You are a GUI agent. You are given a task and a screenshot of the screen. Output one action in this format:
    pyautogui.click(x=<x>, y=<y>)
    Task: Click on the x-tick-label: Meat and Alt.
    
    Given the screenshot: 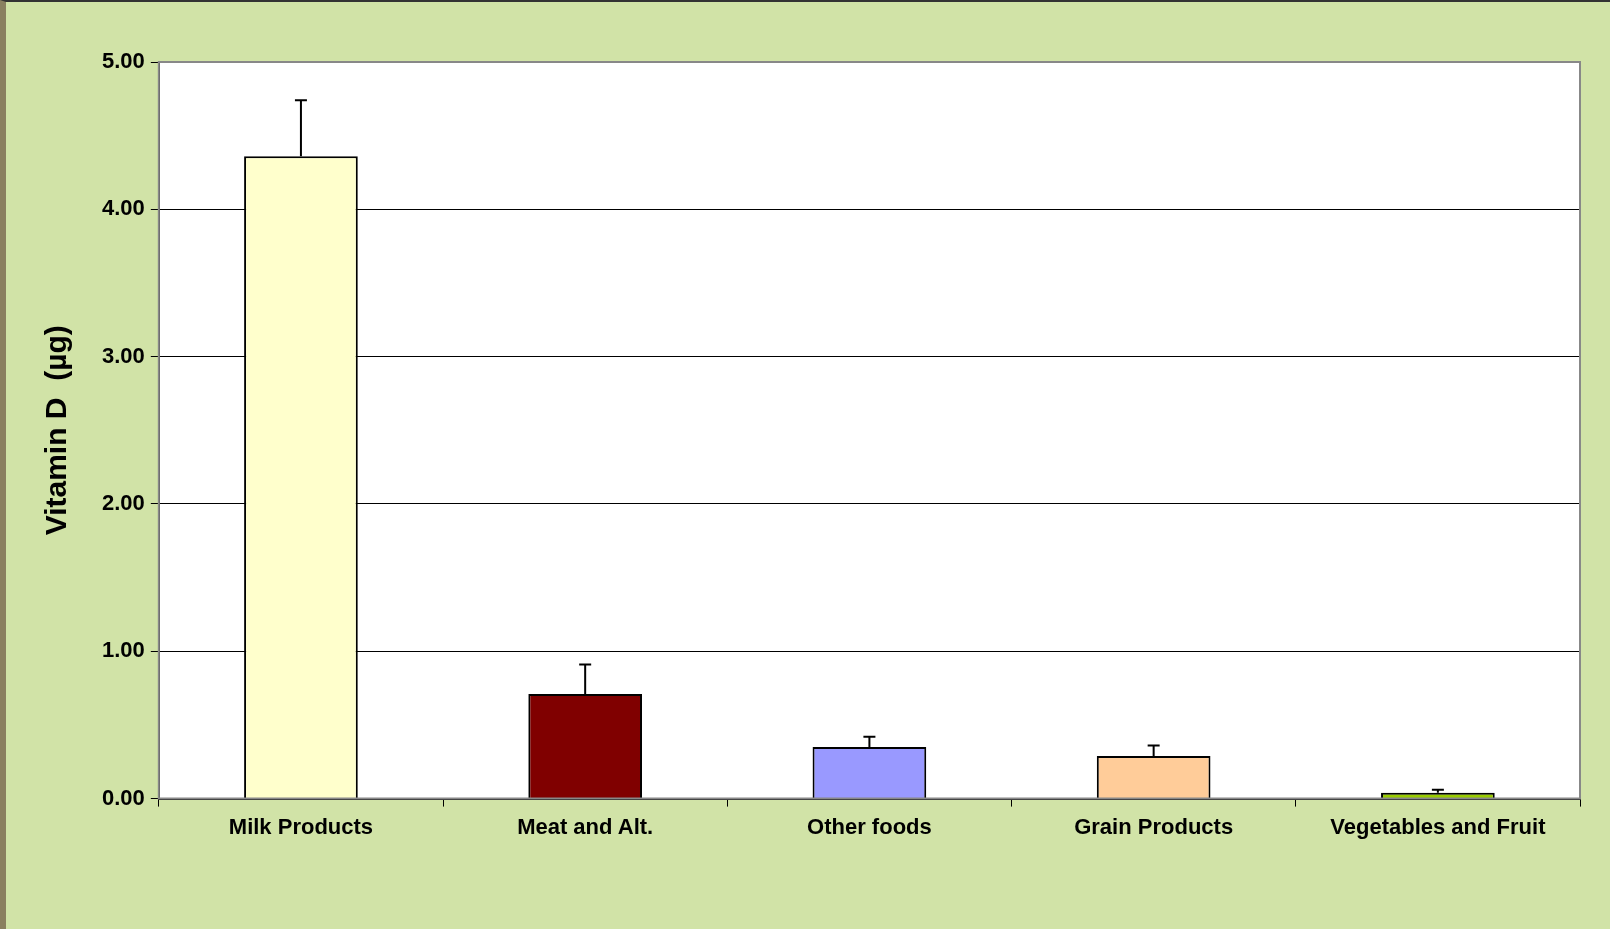 What is the action you would take?
    pyautogui.click(x=585, y=826)
    